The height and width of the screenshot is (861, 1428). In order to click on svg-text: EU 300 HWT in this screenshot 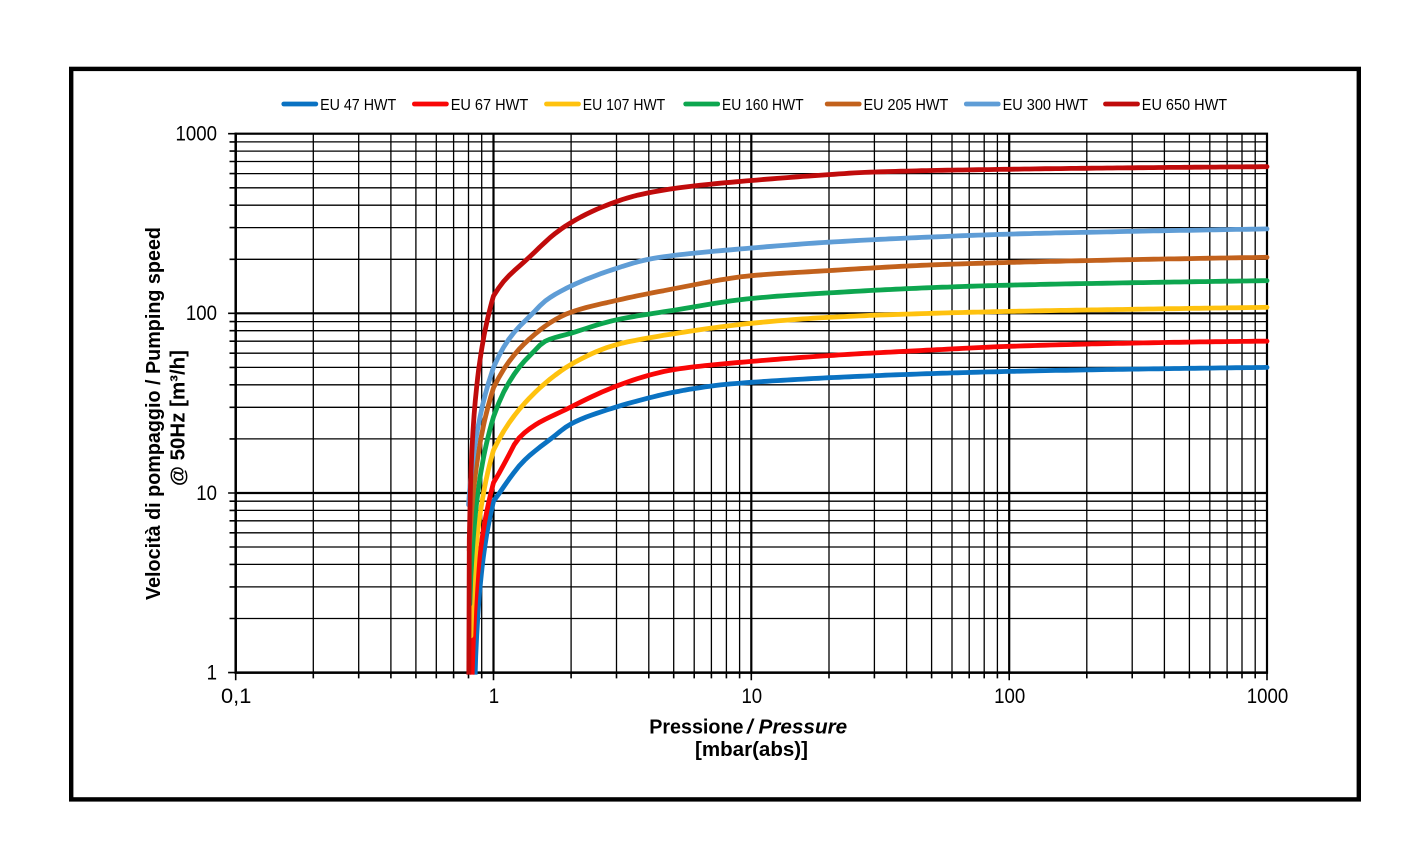, I will do `click(1046, 105)`.